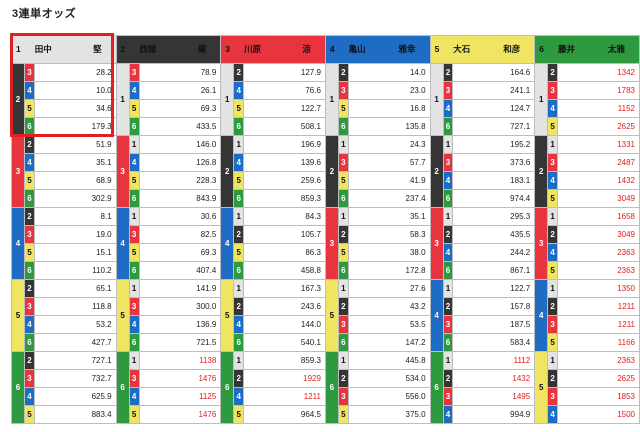  What do you see at coordinates (494, 252) in the screenshot?
I see `odds-value: 244.2` at bounding box center [494, 252].